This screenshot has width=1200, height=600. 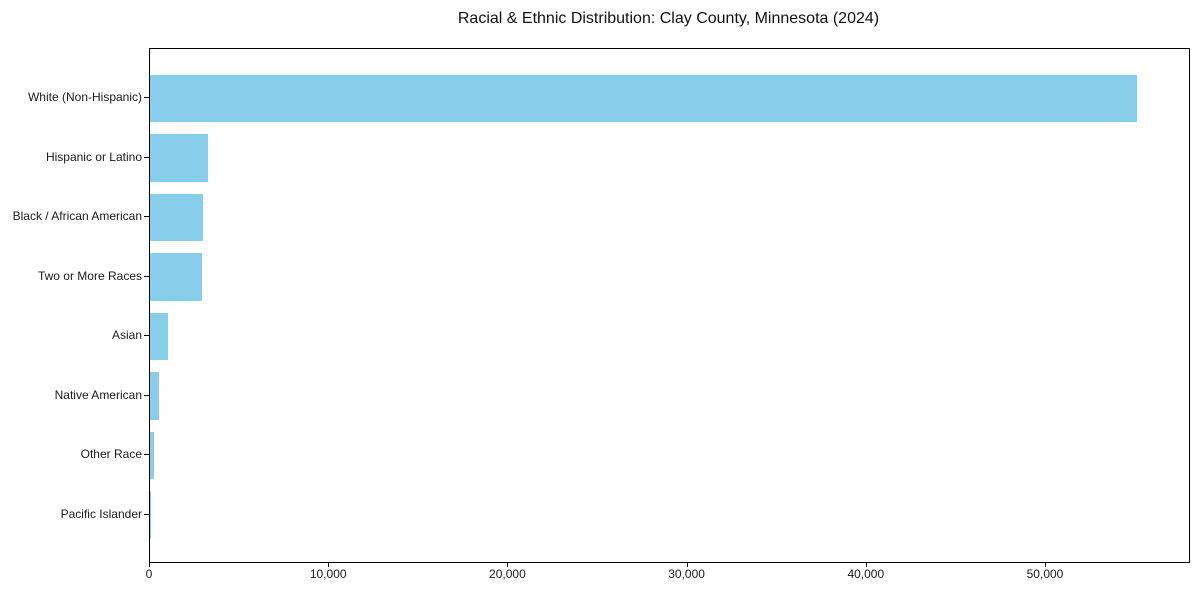 What do you see at coordinates (101, 513) in the screenshot?
I see `y-axis-label-pacific-islander: Pacific Islander` at bounding box center [101, 513].